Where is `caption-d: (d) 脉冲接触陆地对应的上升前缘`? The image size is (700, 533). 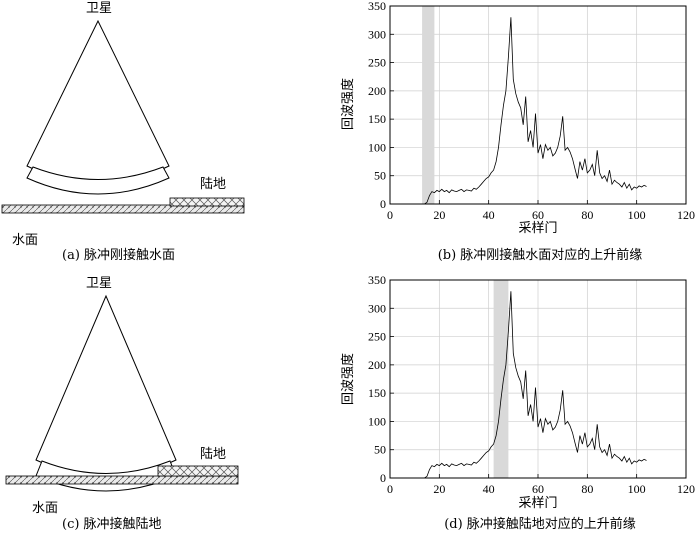
caption-d: (d) 脉冲接触陆地对应的上升前缘 is located at coordinates (540, 524).